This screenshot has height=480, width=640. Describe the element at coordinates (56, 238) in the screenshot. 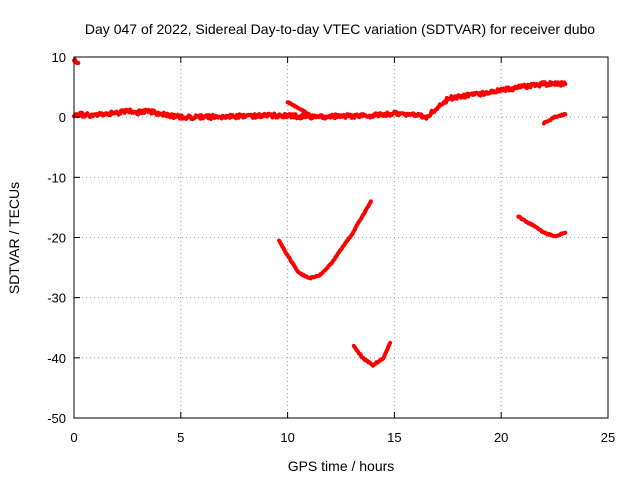

I see `y-tick-label: -20` at that location.